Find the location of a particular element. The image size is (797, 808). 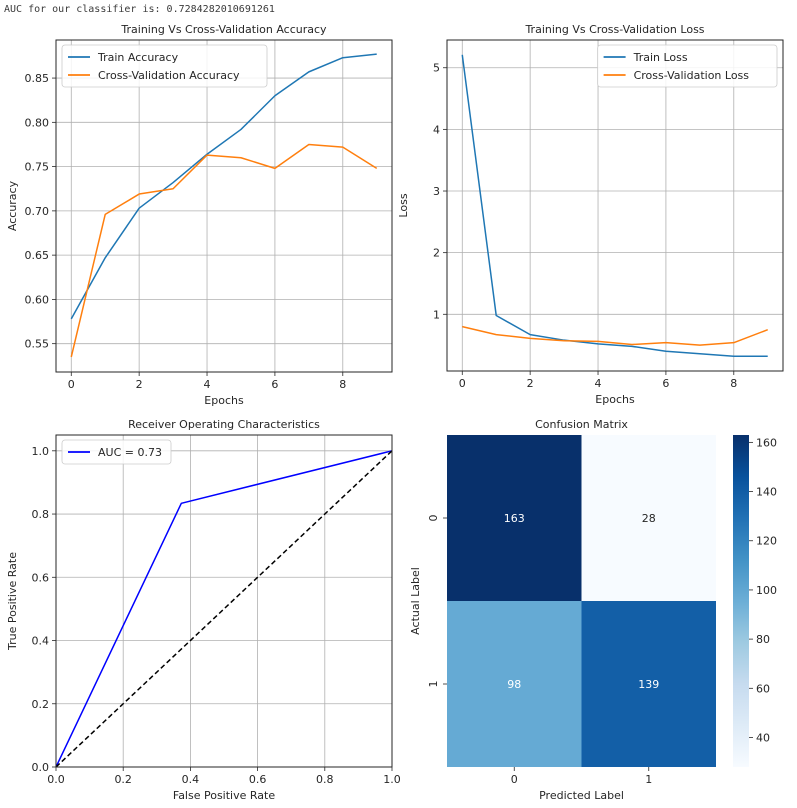

loss-legend: Train Loss Cross-Validation Loss is located at coordinates (687, 66).